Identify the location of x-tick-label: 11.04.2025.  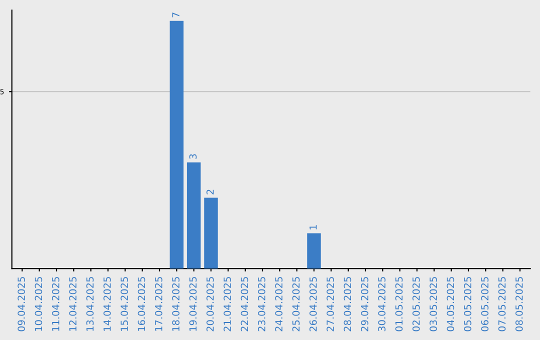
(56, 304).